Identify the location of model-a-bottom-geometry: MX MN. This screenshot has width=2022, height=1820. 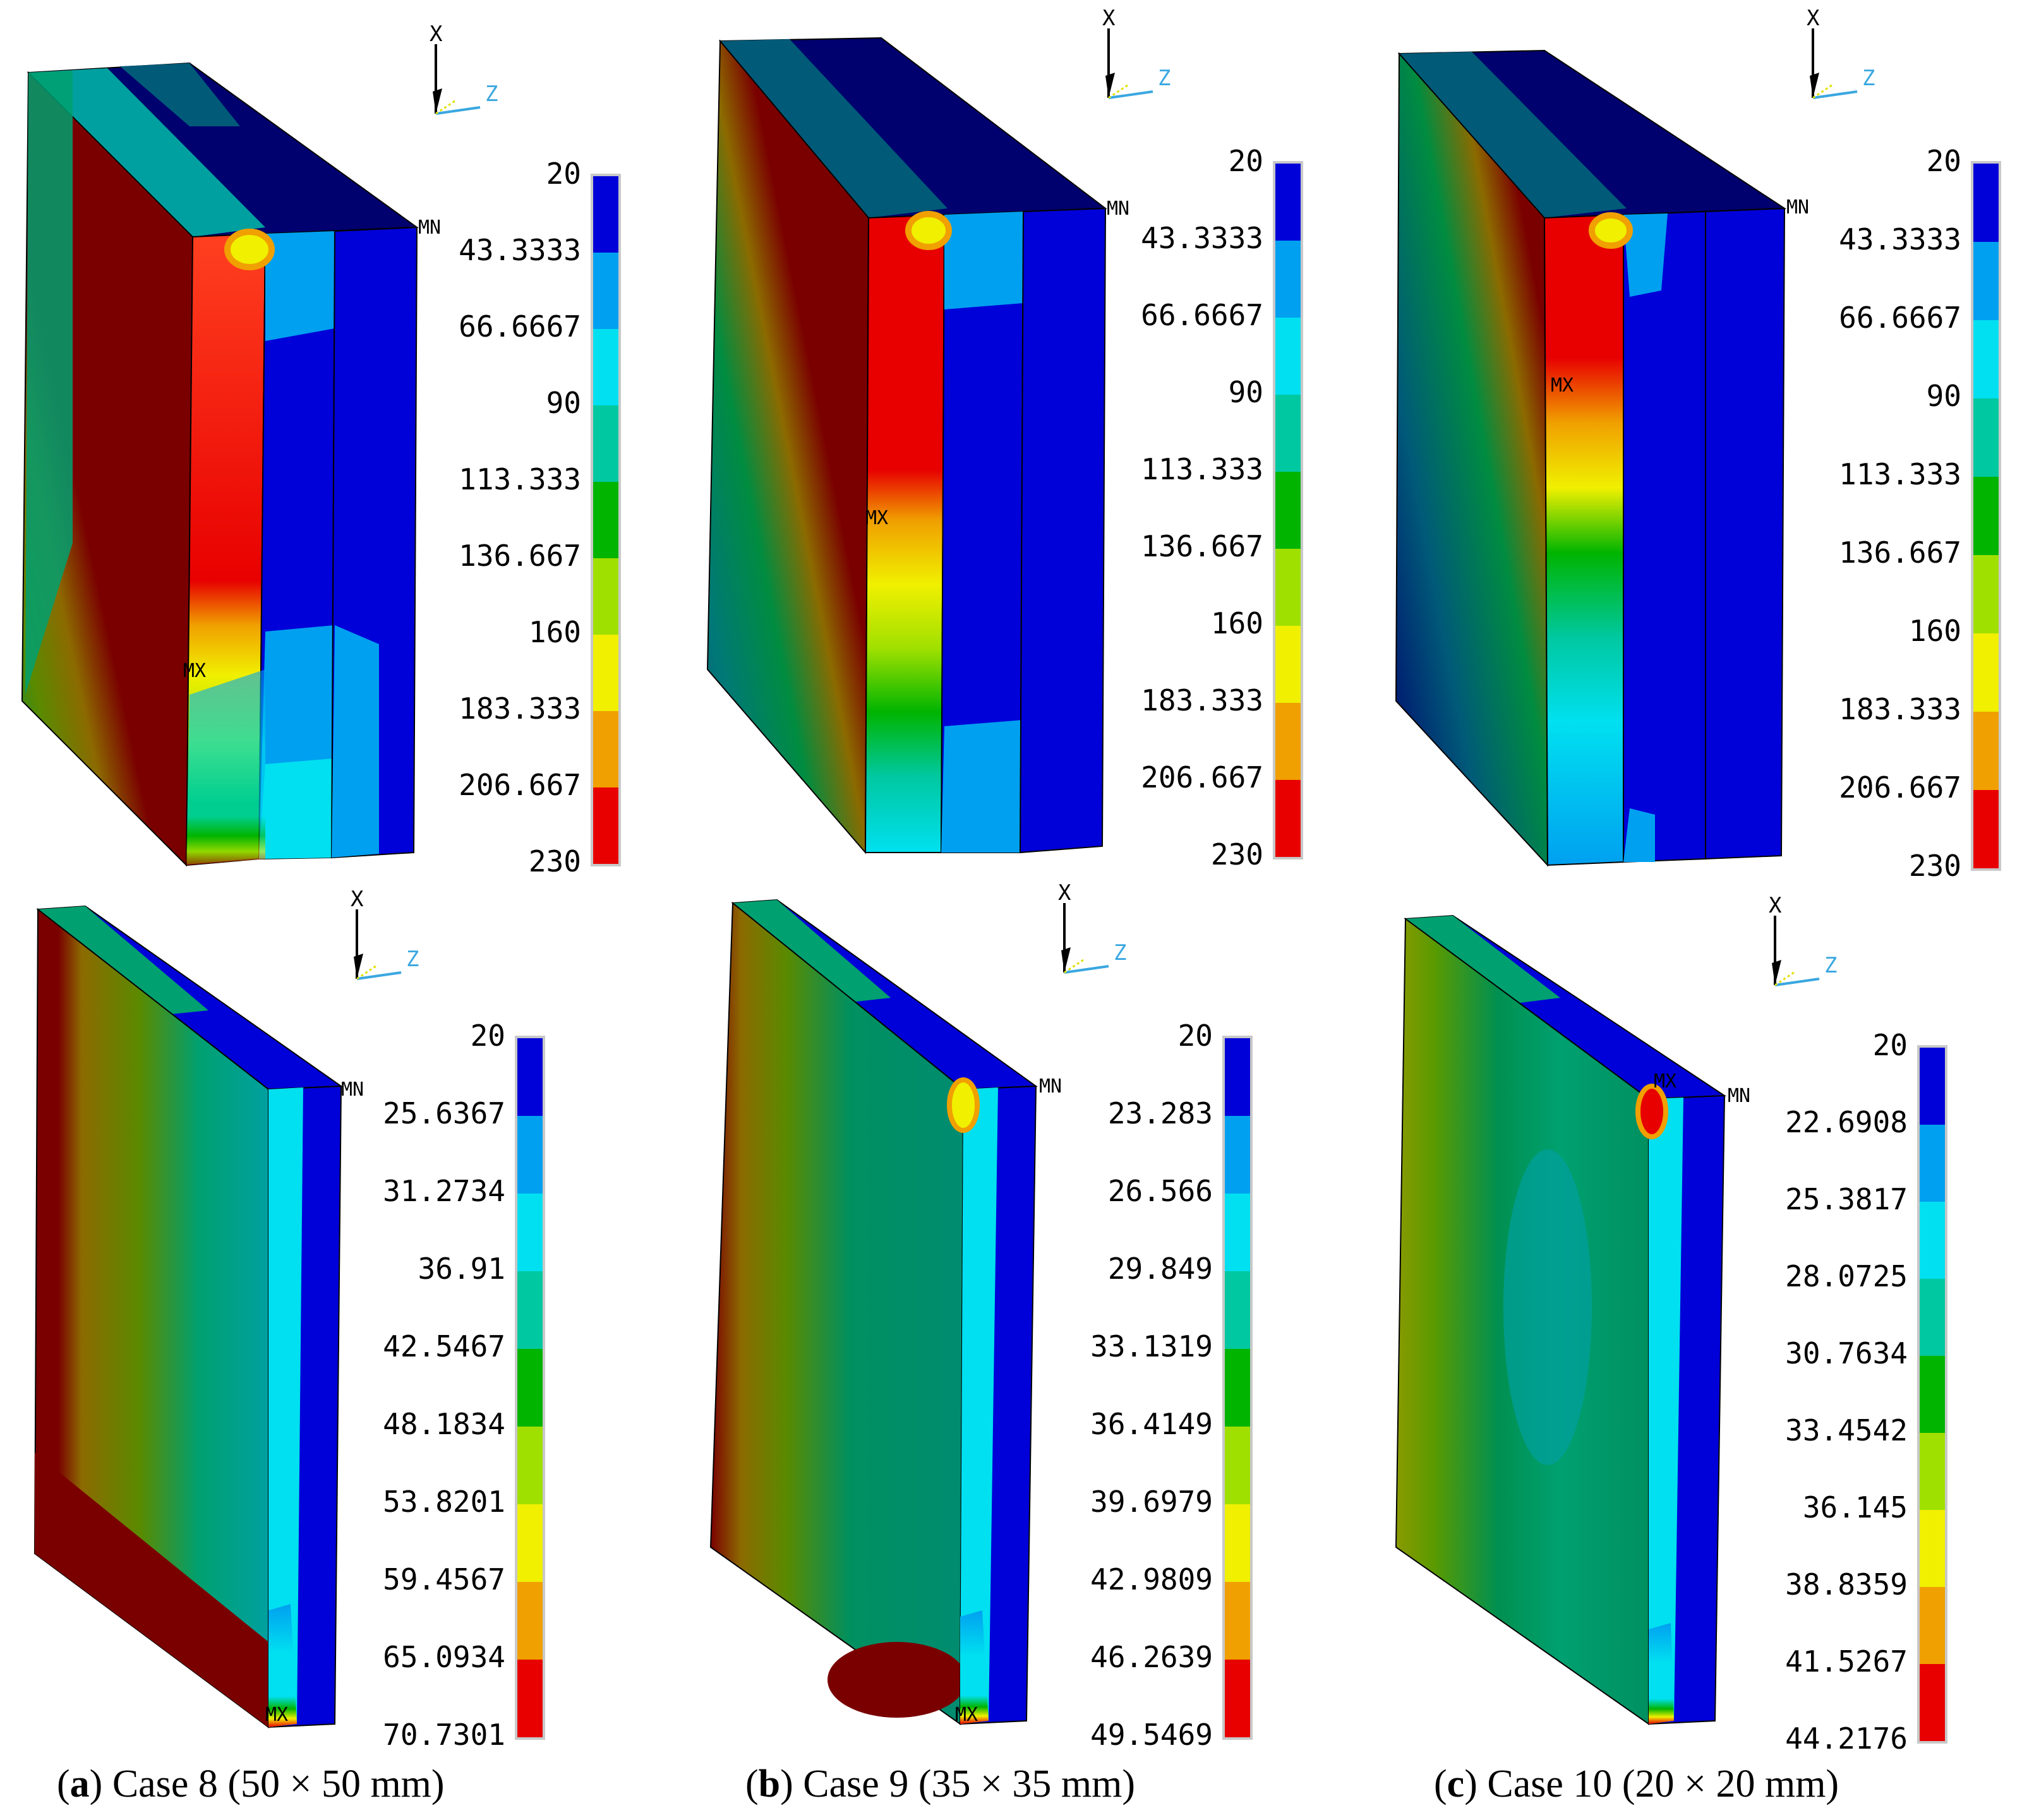
(198, 1316).